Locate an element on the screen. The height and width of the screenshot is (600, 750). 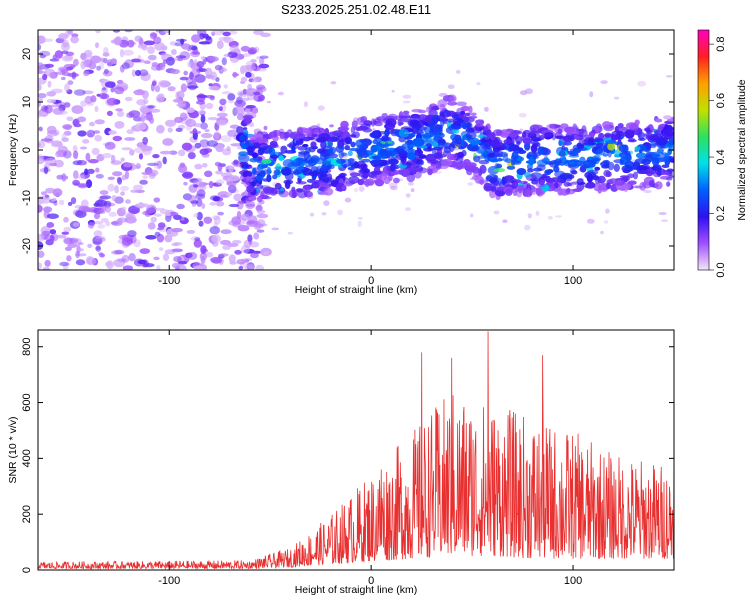
spectrogram-x-tick-label: 100 is located at coordinates (573, 281).